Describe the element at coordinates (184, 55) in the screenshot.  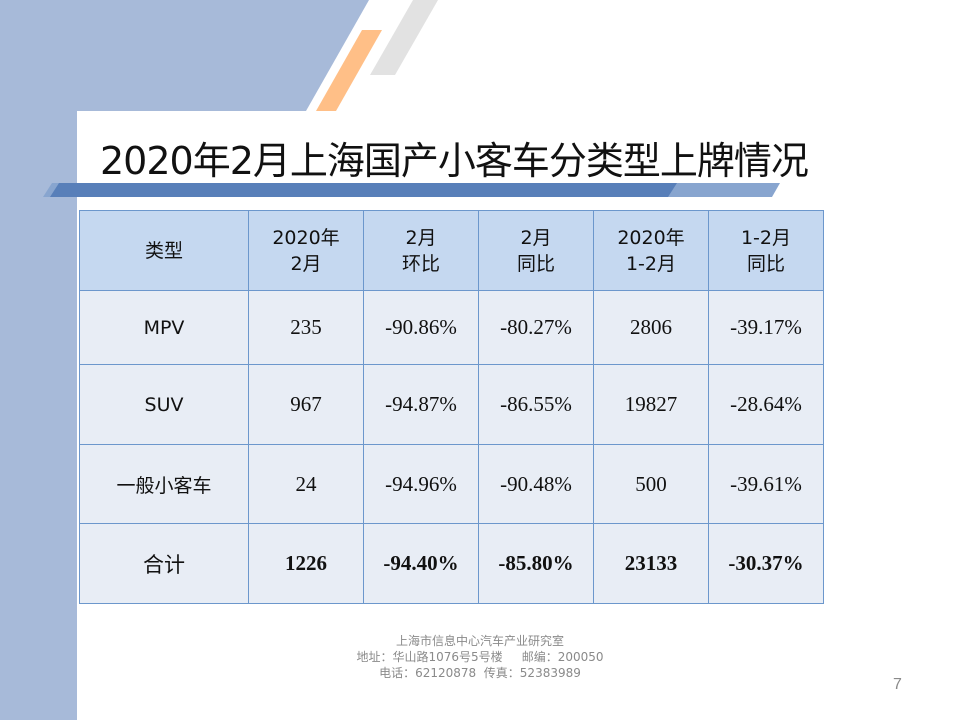
I see `blue-background-wedge` at that location.